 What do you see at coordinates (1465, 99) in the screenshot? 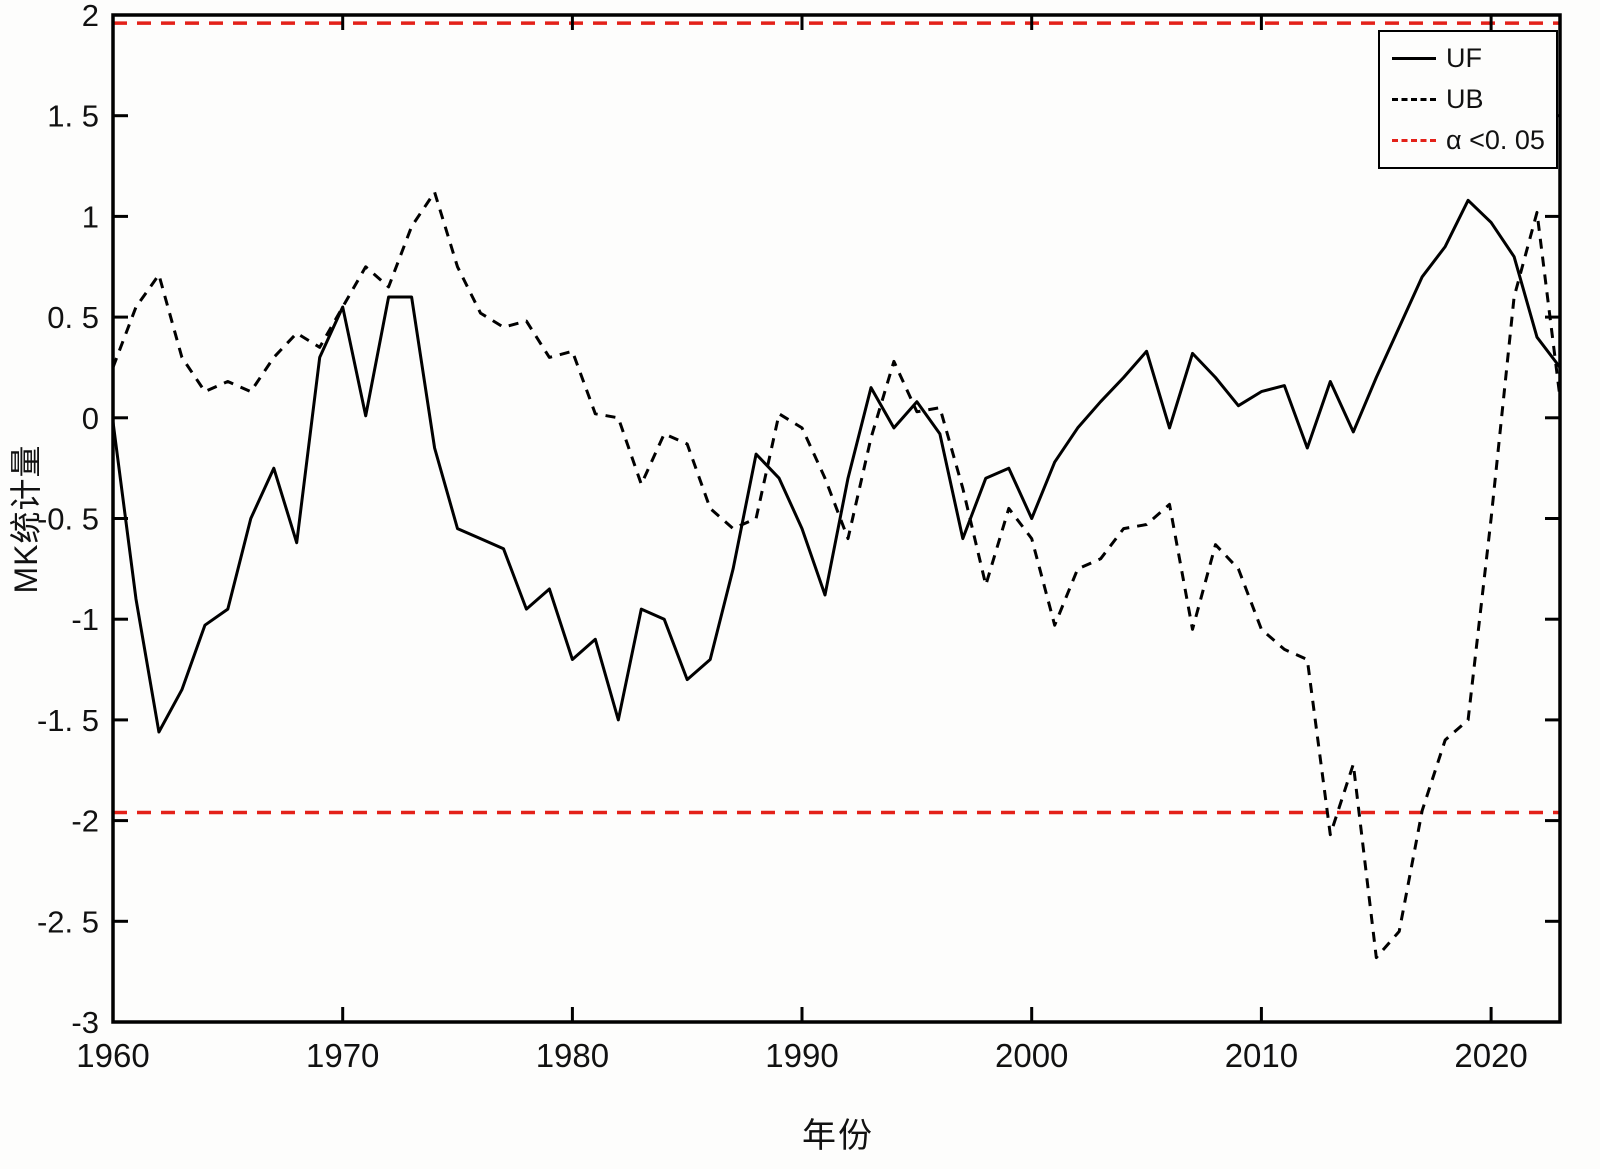
I see `legend-label-ub: UB` at bounding box center [1465, 99].